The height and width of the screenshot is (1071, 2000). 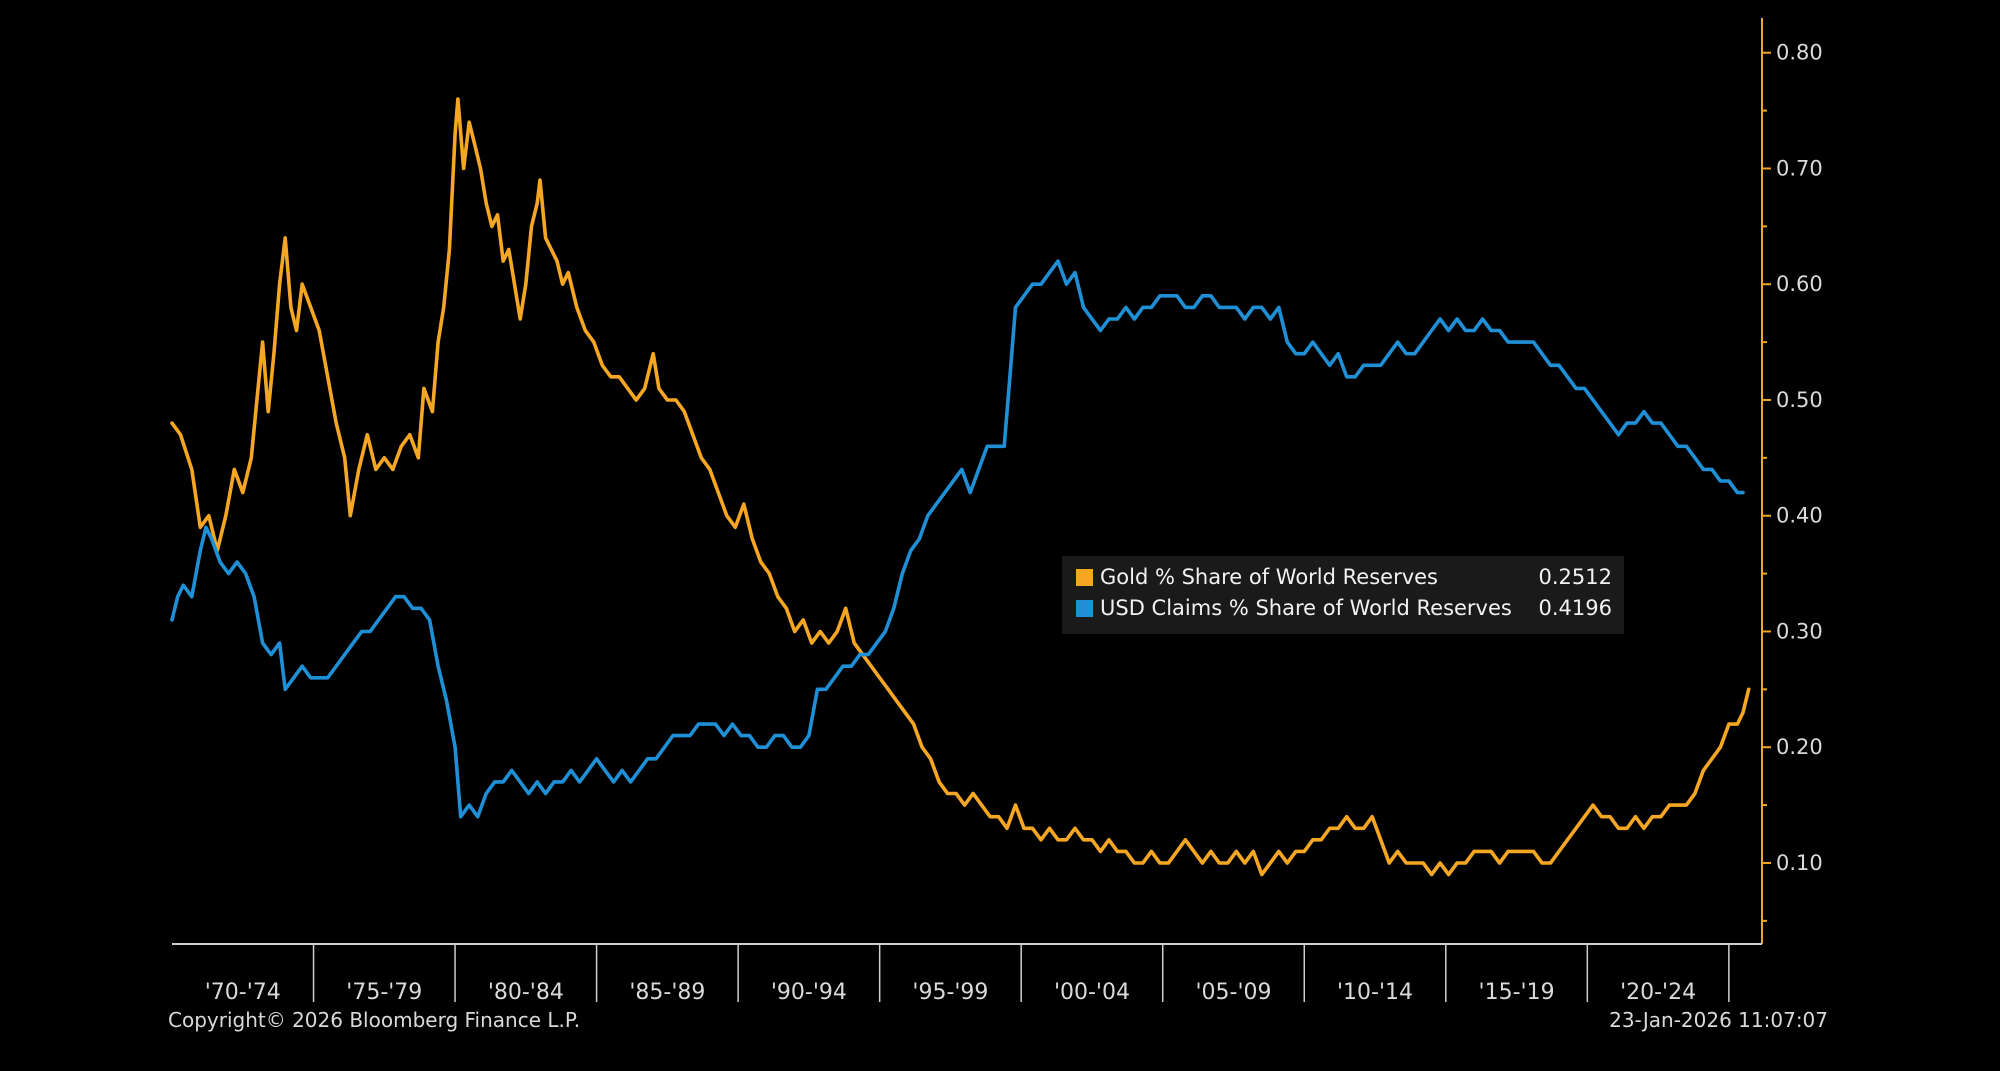 I want to click on y-tick-label: 0.20, so click(x=1799, y=747).